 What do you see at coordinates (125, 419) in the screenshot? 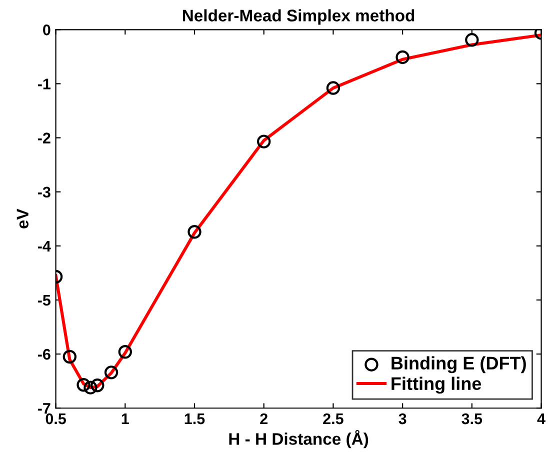
I see `x-tick-label: 1` at bounding box center [125, 419].